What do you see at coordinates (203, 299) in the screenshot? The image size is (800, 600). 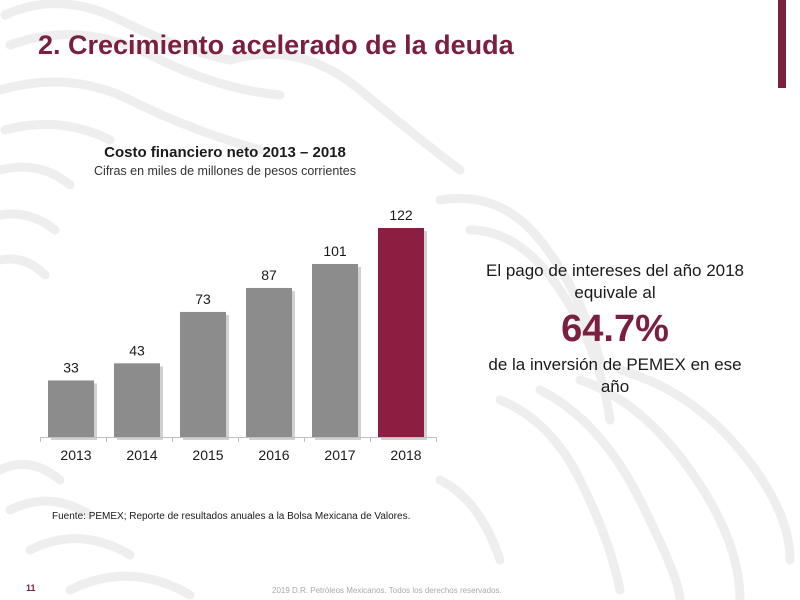 I see `data-label: 73` at bounding box center [203, 299].